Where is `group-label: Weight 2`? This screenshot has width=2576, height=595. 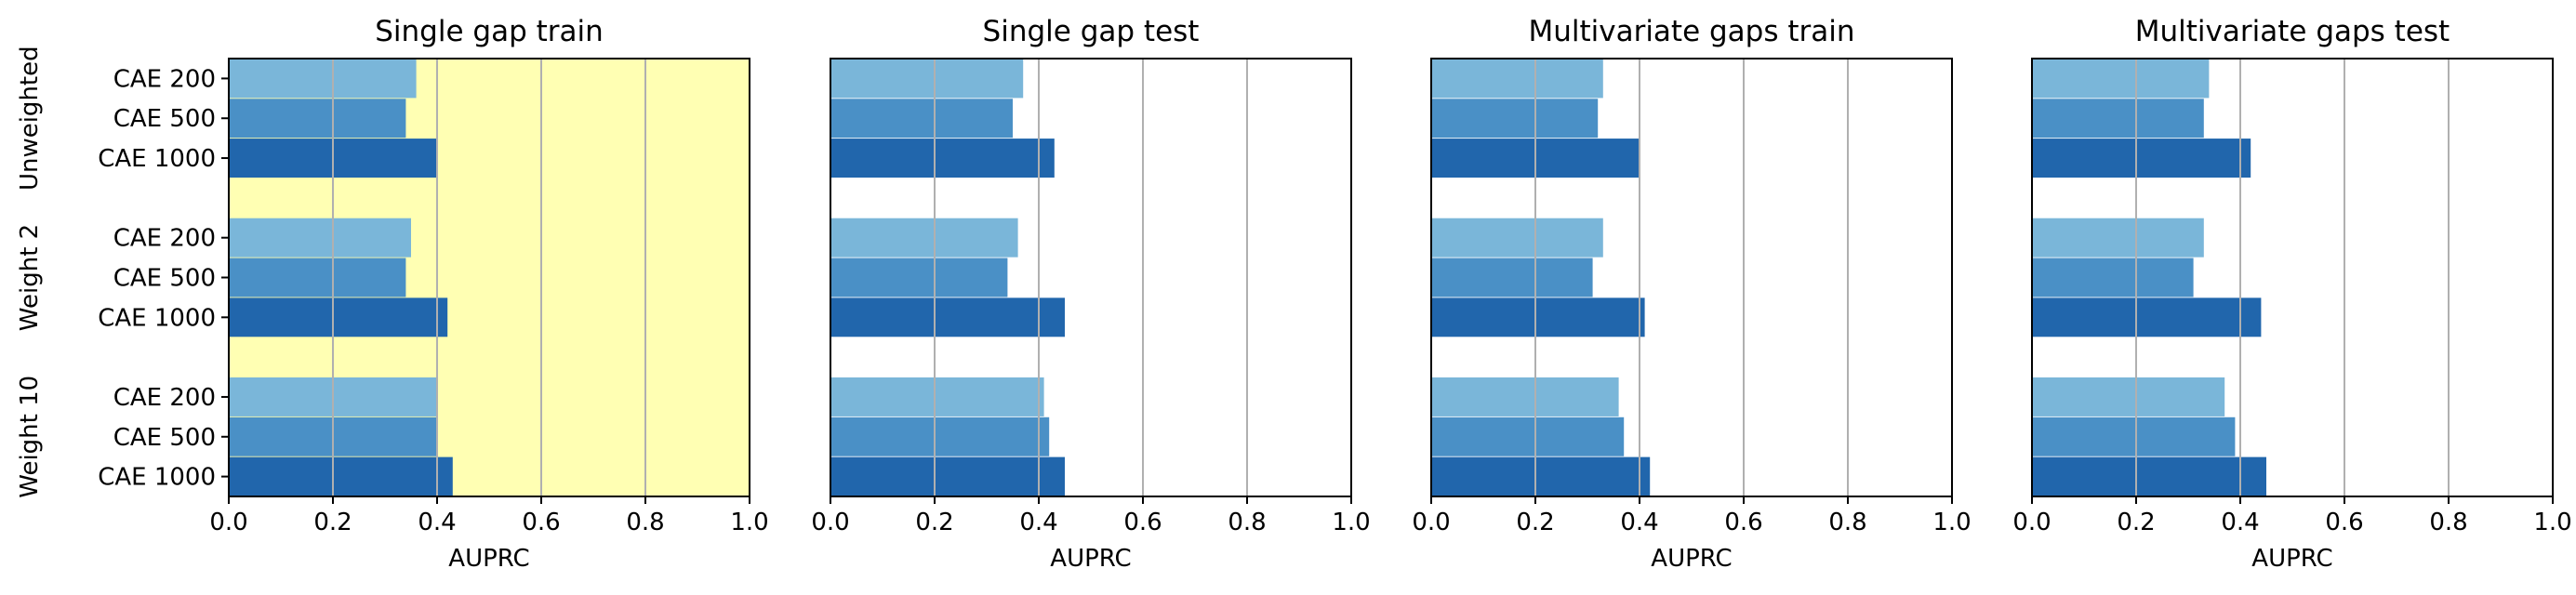
group-label: Weight 2 is located at coordinates (30, 277).